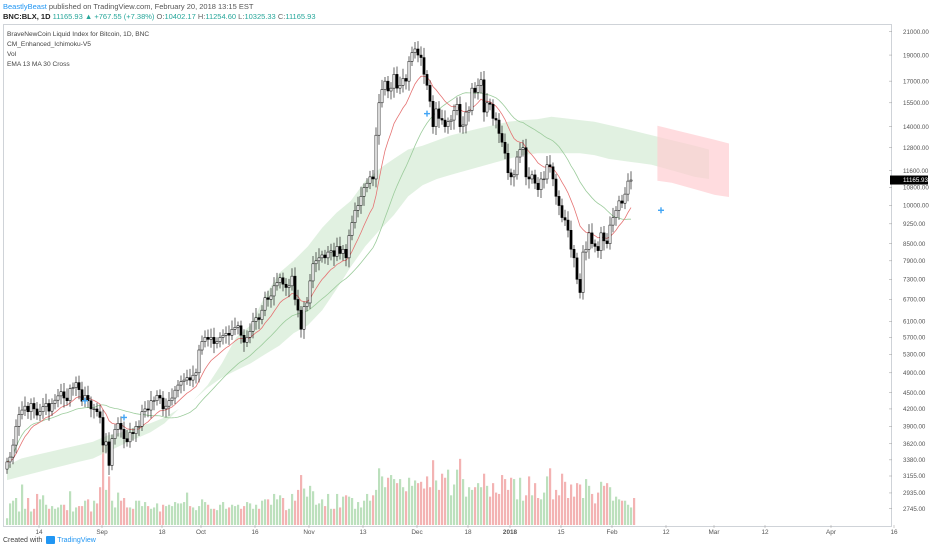 The width and height of the screenshot is (932, 550). What do you see at coordinates (611, 532) in the screenshot?
I see `time-tick-label: Feb` at bounding box center [611, 532].